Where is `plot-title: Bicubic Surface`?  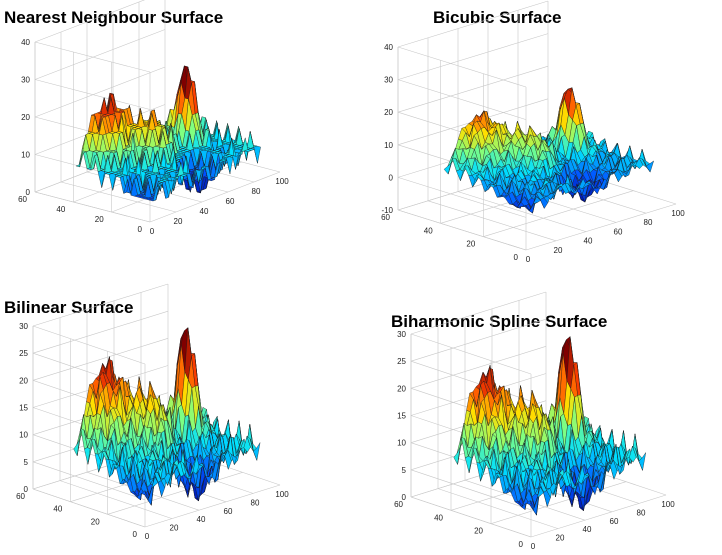
plot-title: Bicubic Surface is located at coordinates (497, 17).